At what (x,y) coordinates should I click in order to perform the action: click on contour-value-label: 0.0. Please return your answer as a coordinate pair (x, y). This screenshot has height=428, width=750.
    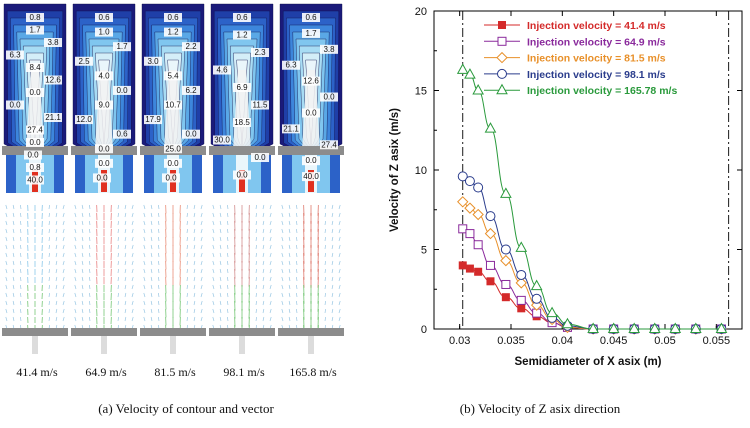
    Looking at the image, I should click on (122, 90).